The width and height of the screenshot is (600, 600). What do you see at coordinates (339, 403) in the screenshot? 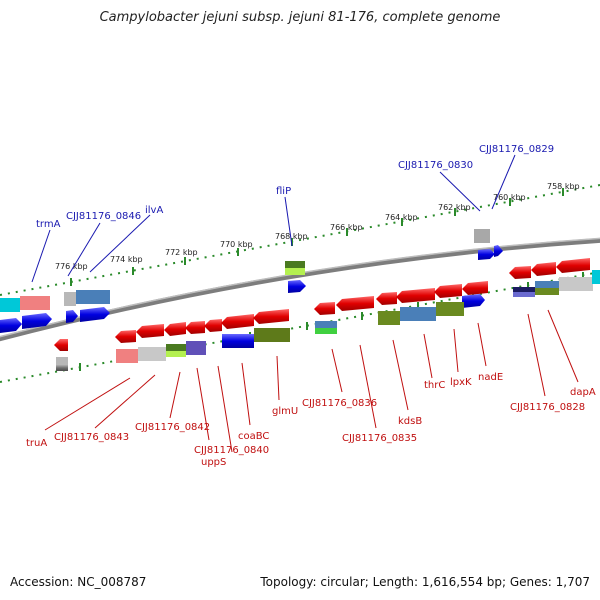
I see `gene-label: CJJ81176_0836` at bounding box center [339, 403].